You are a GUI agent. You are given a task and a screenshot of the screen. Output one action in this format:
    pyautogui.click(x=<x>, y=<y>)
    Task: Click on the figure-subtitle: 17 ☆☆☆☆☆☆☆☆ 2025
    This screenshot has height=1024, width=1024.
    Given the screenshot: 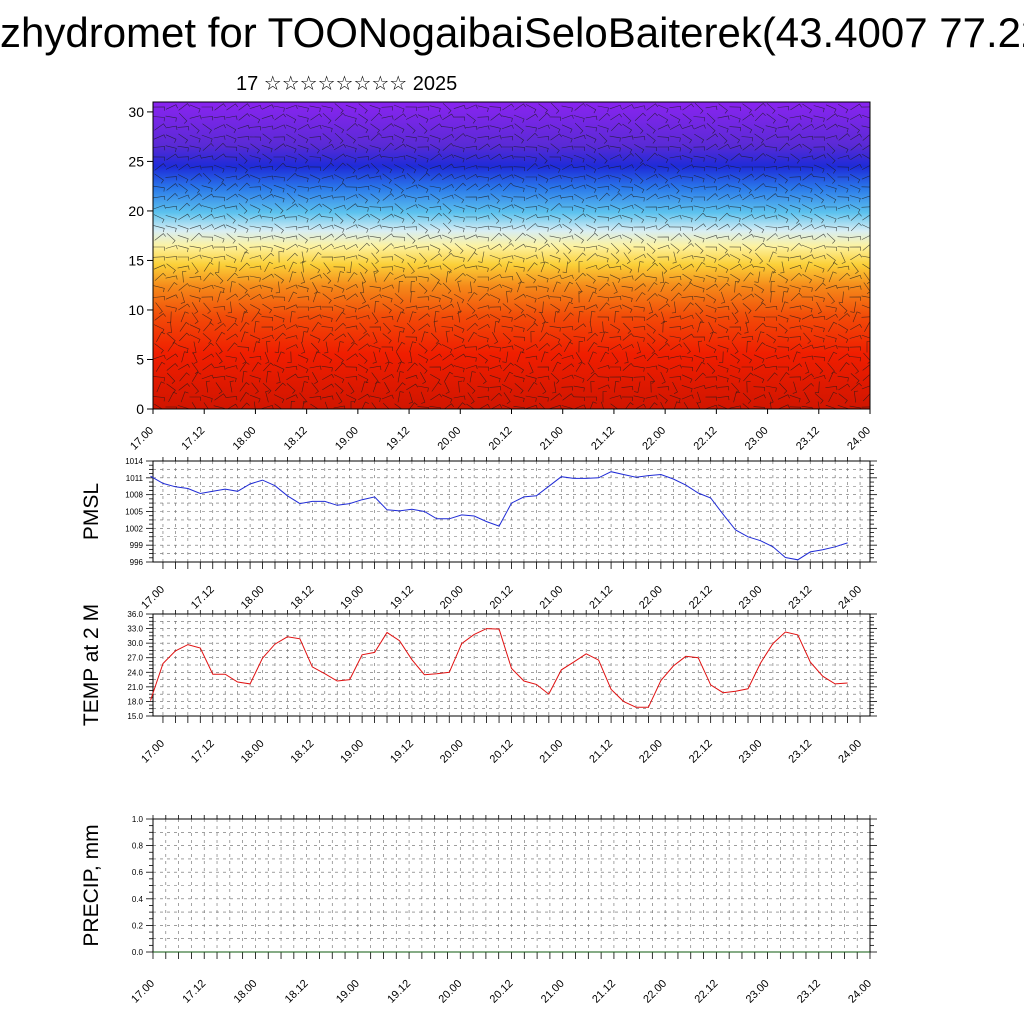 What is the action you would take?
    pyautogui.click(x=347, y=84)
    